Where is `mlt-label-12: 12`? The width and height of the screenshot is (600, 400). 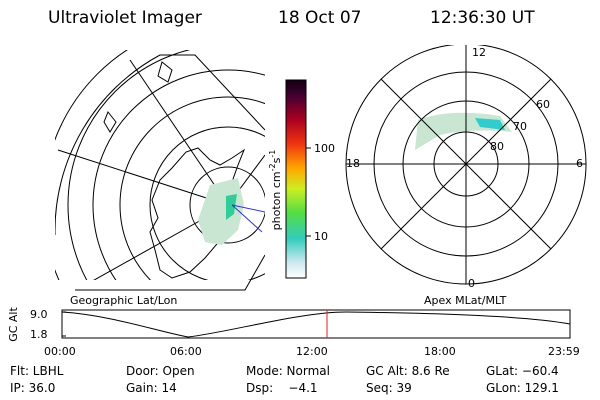 mlt-label-12: 12 is located at coordinates (479, 52).